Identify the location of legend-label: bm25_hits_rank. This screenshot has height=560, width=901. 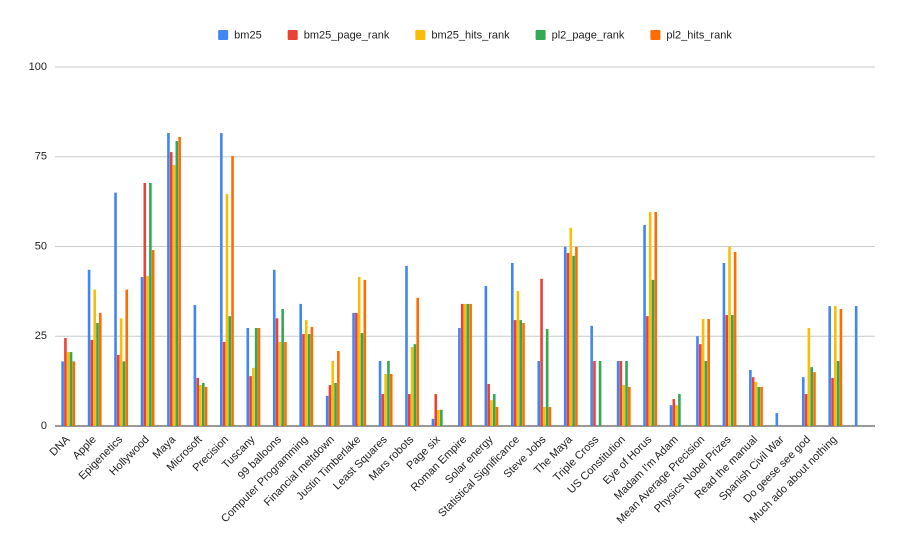
(470, 35).